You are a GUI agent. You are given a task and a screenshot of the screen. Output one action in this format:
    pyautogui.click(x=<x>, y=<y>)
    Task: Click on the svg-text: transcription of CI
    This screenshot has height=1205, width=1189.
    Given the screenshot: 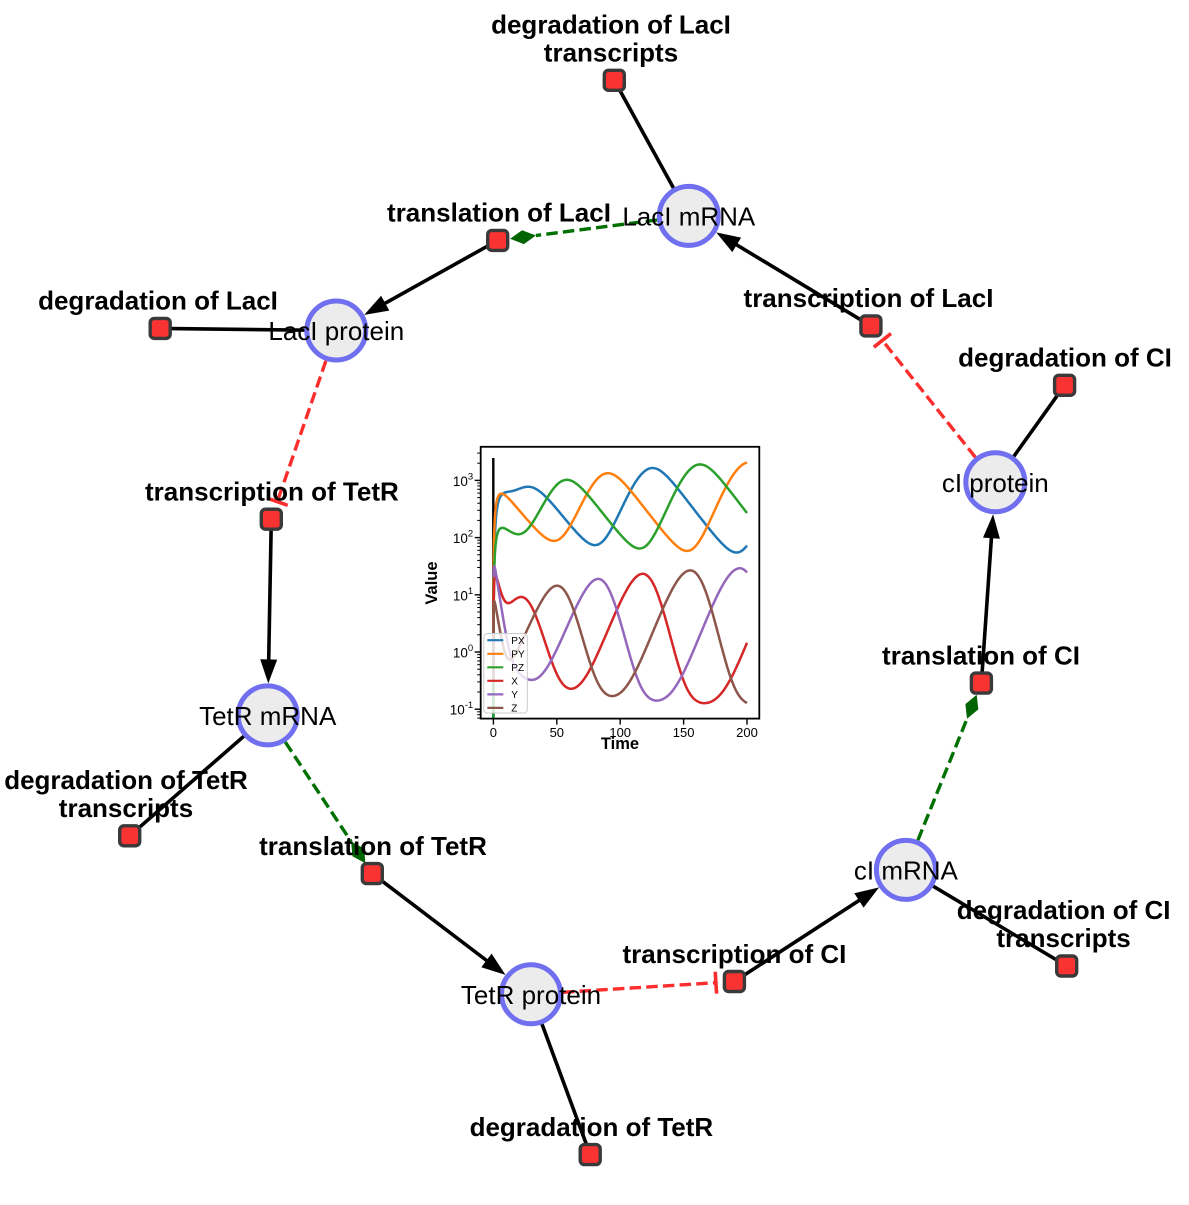 What is the action you would take?
    pyautogui.click(x=734, y=954)
    